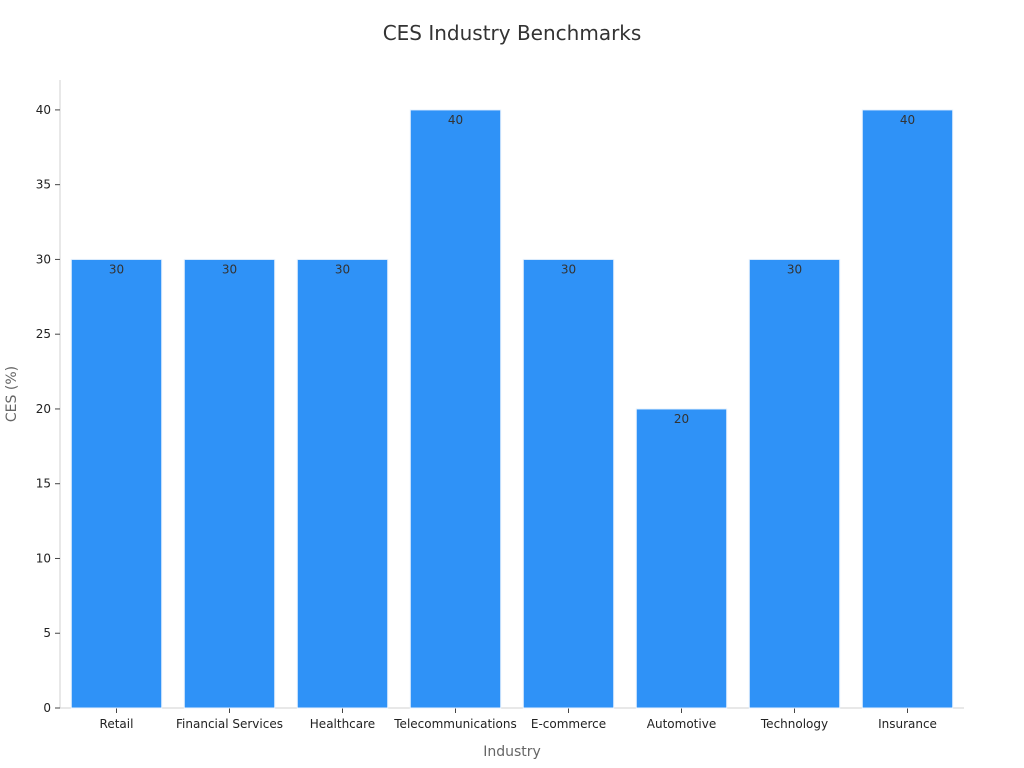 This screenshot has width=1024, height=768. Describe the element at coordinates (568, 724) in the screenshot. I see `x-tick-label: E-commerce` at that location.